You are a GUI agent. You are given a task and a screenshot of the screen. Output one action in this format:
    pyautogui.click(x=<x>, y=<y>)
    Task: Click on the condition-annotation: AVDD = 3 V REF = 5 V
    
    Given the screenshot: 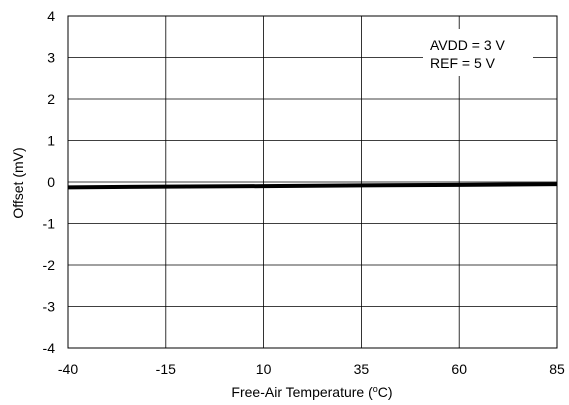 What is the action you would take?
    pyautogui.click(x=478, y=52)
    